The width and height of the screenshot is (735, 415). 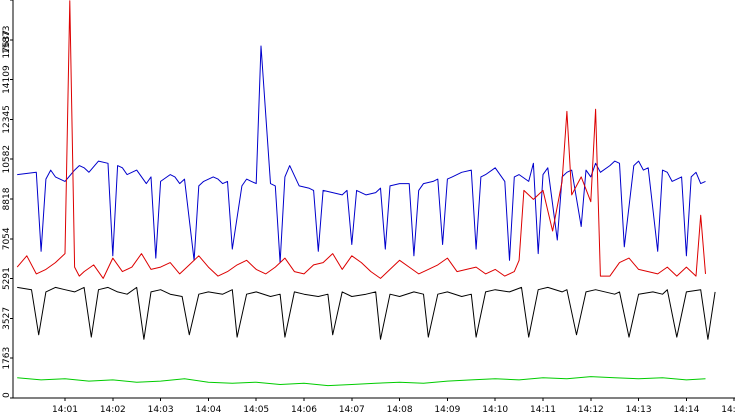 I want to click on x-tick-label: 14:09, so click(x=447, y=410).